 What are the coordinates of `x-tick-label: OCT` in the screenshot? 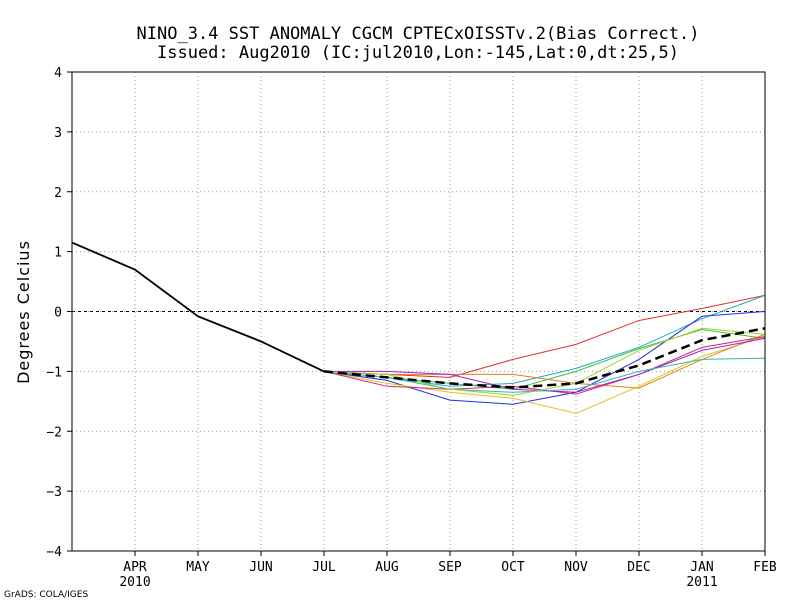 It's located at (513, 567).